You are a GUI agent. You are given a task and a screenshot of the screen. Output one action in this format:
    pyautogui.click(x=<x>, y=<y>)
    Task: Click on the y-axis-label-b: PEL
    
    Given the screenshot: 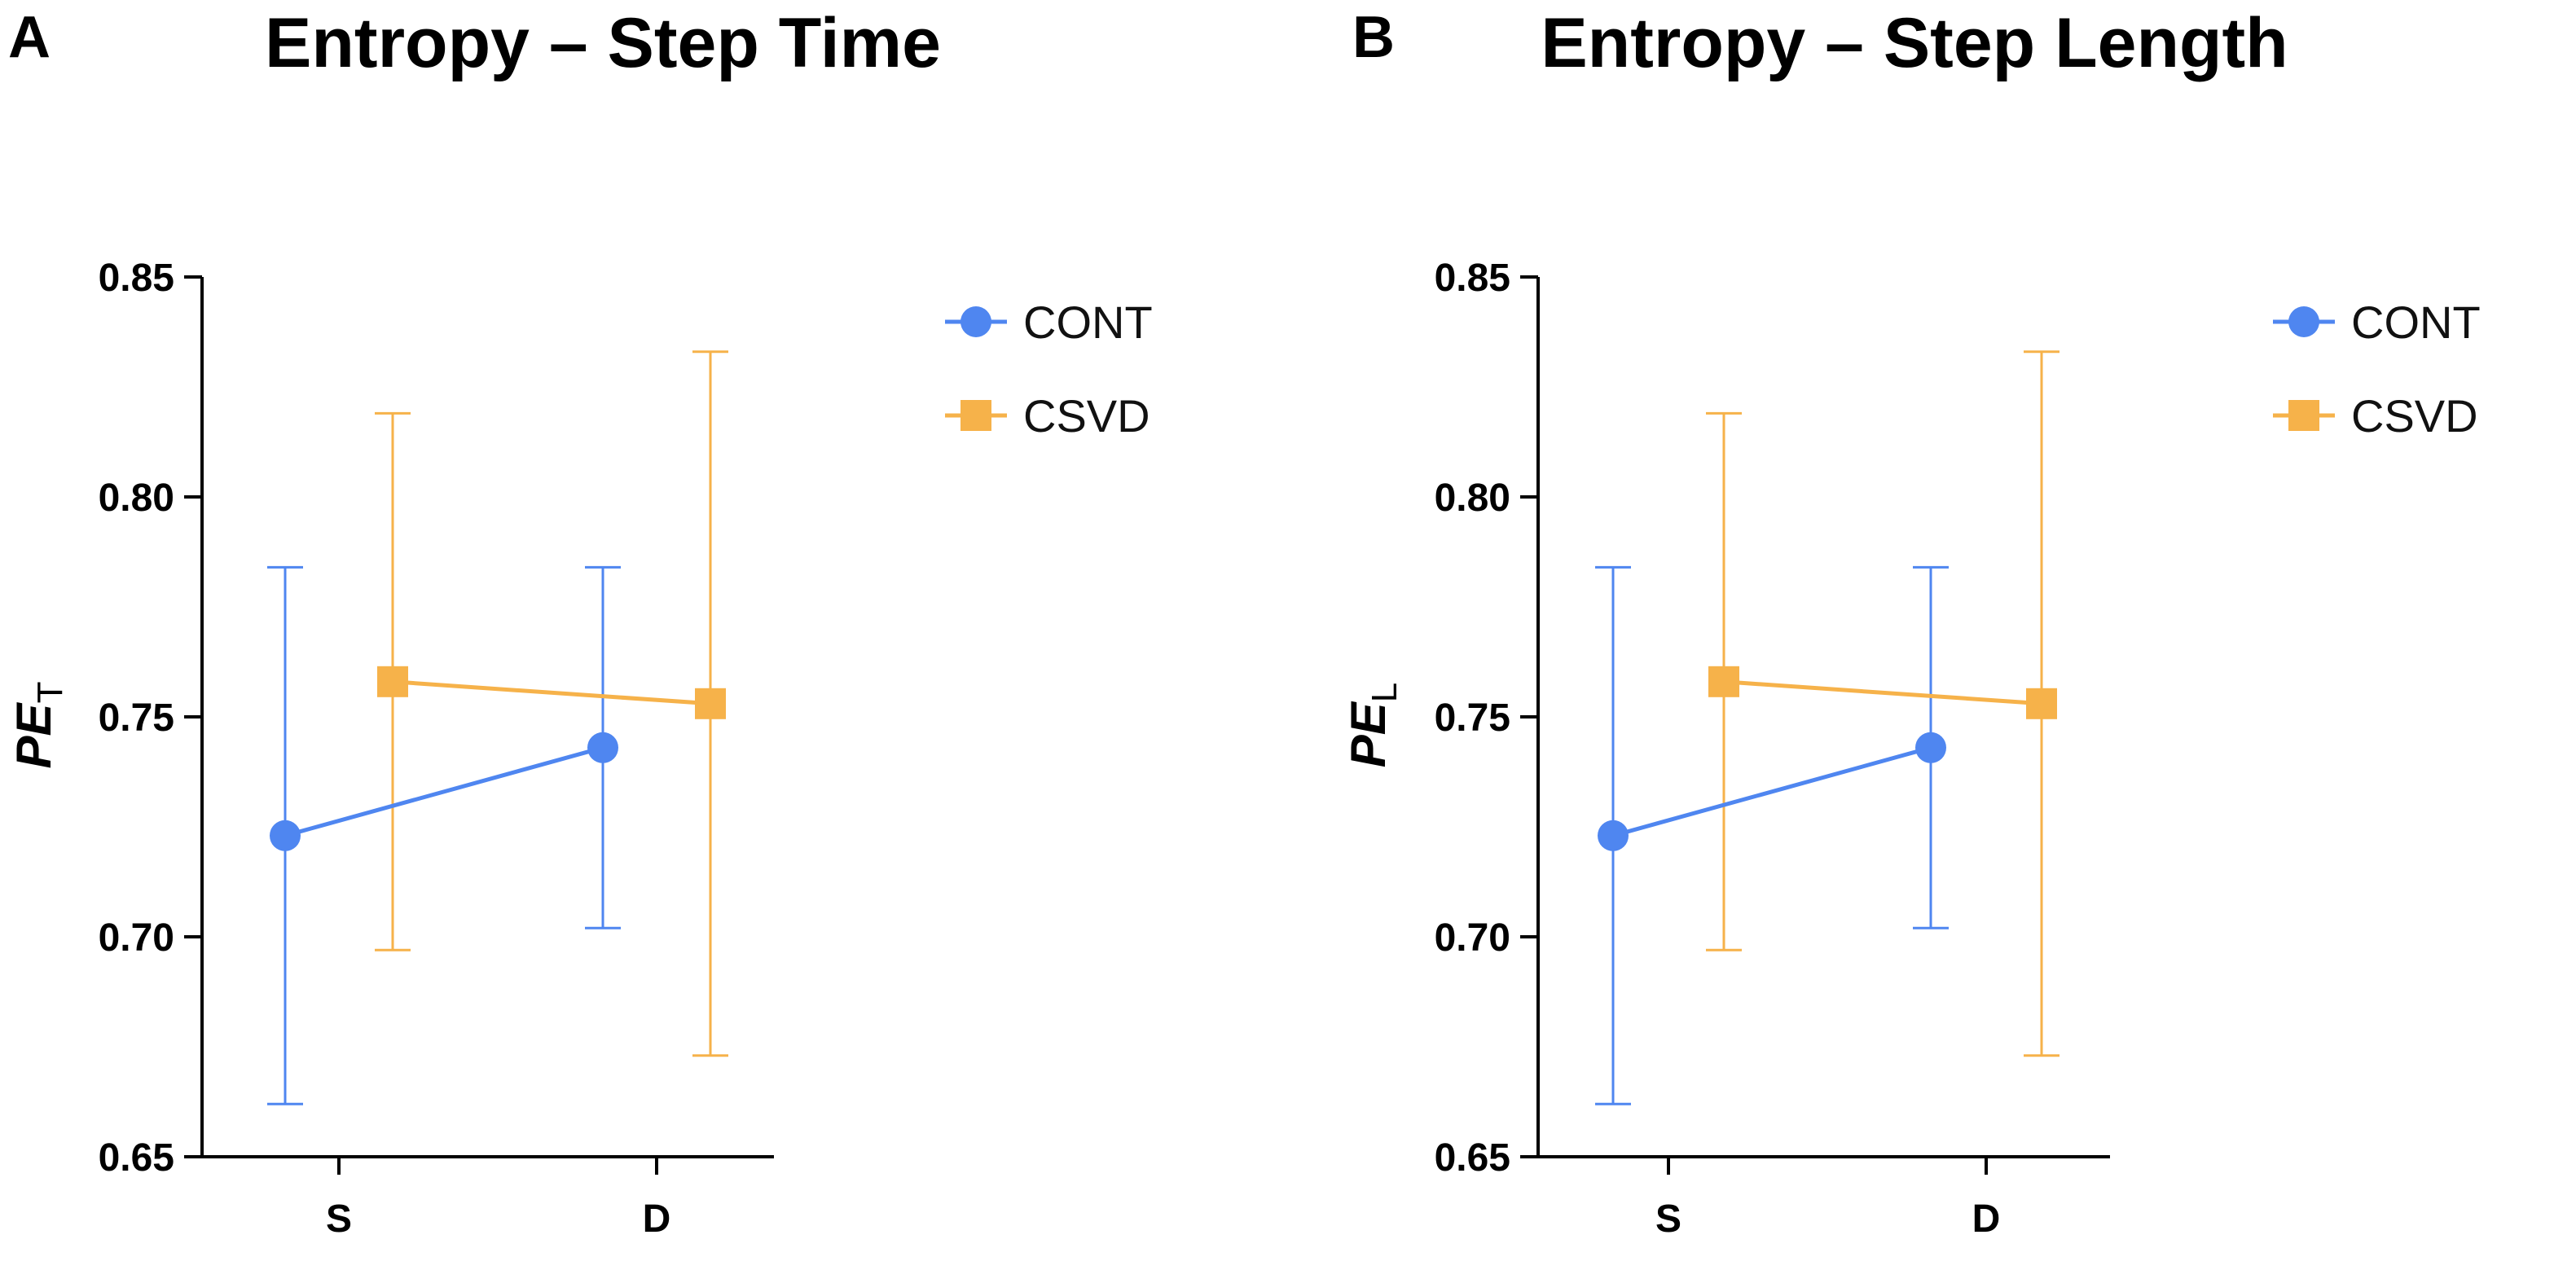 What is the action you would take?
    pyautogui.click(x=1372, y=725)
    